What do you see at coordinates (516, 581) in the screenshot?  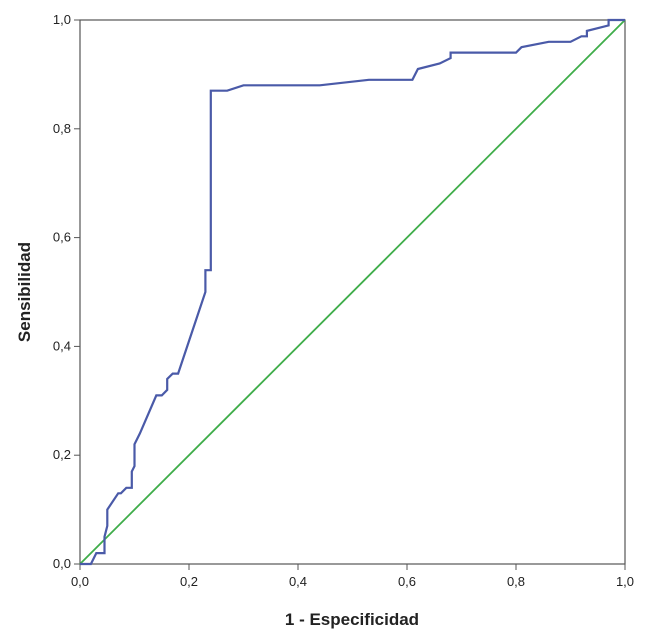 I see `x-tick-label: 0,8` at bounding box center [516, 581].